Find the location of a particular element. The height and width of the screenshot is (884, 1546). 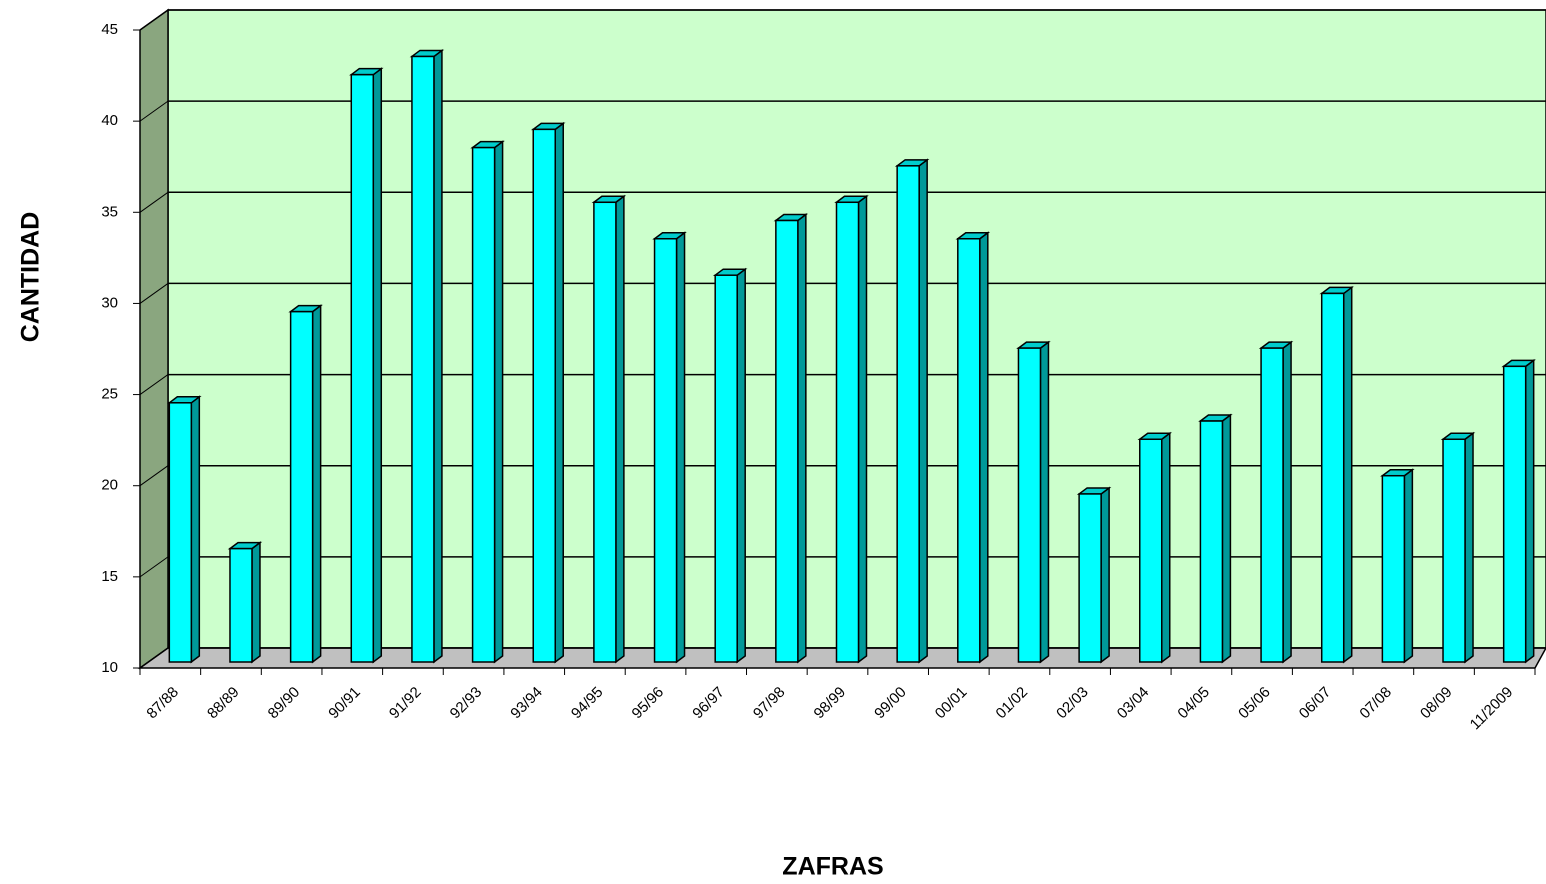

x-tick-label: 87/88 is located at coordinates (162, 703).